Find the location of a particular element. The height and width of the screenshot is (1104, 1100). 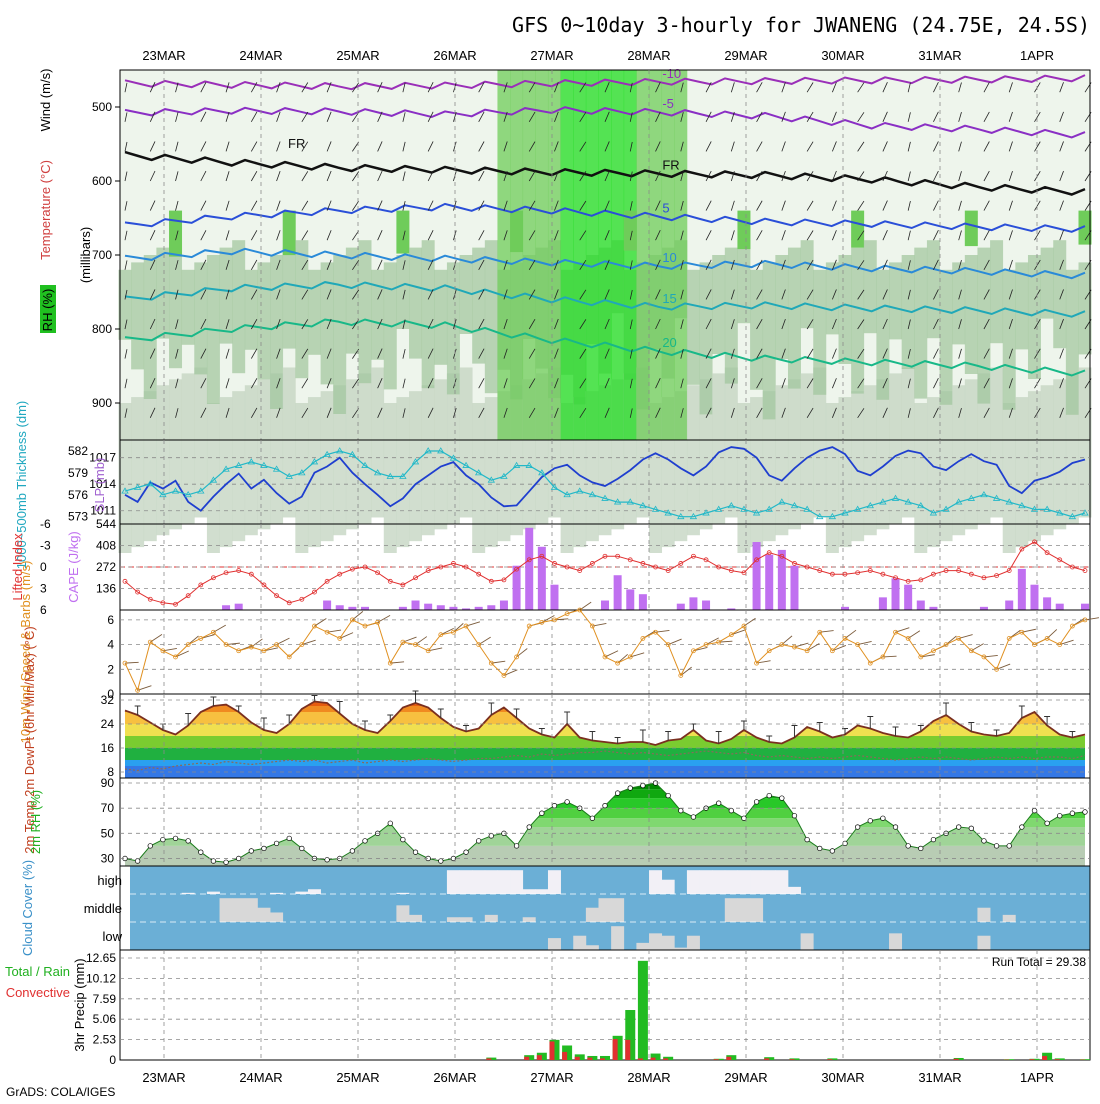

contour-label: -10 is located at coordinates (671, 73).